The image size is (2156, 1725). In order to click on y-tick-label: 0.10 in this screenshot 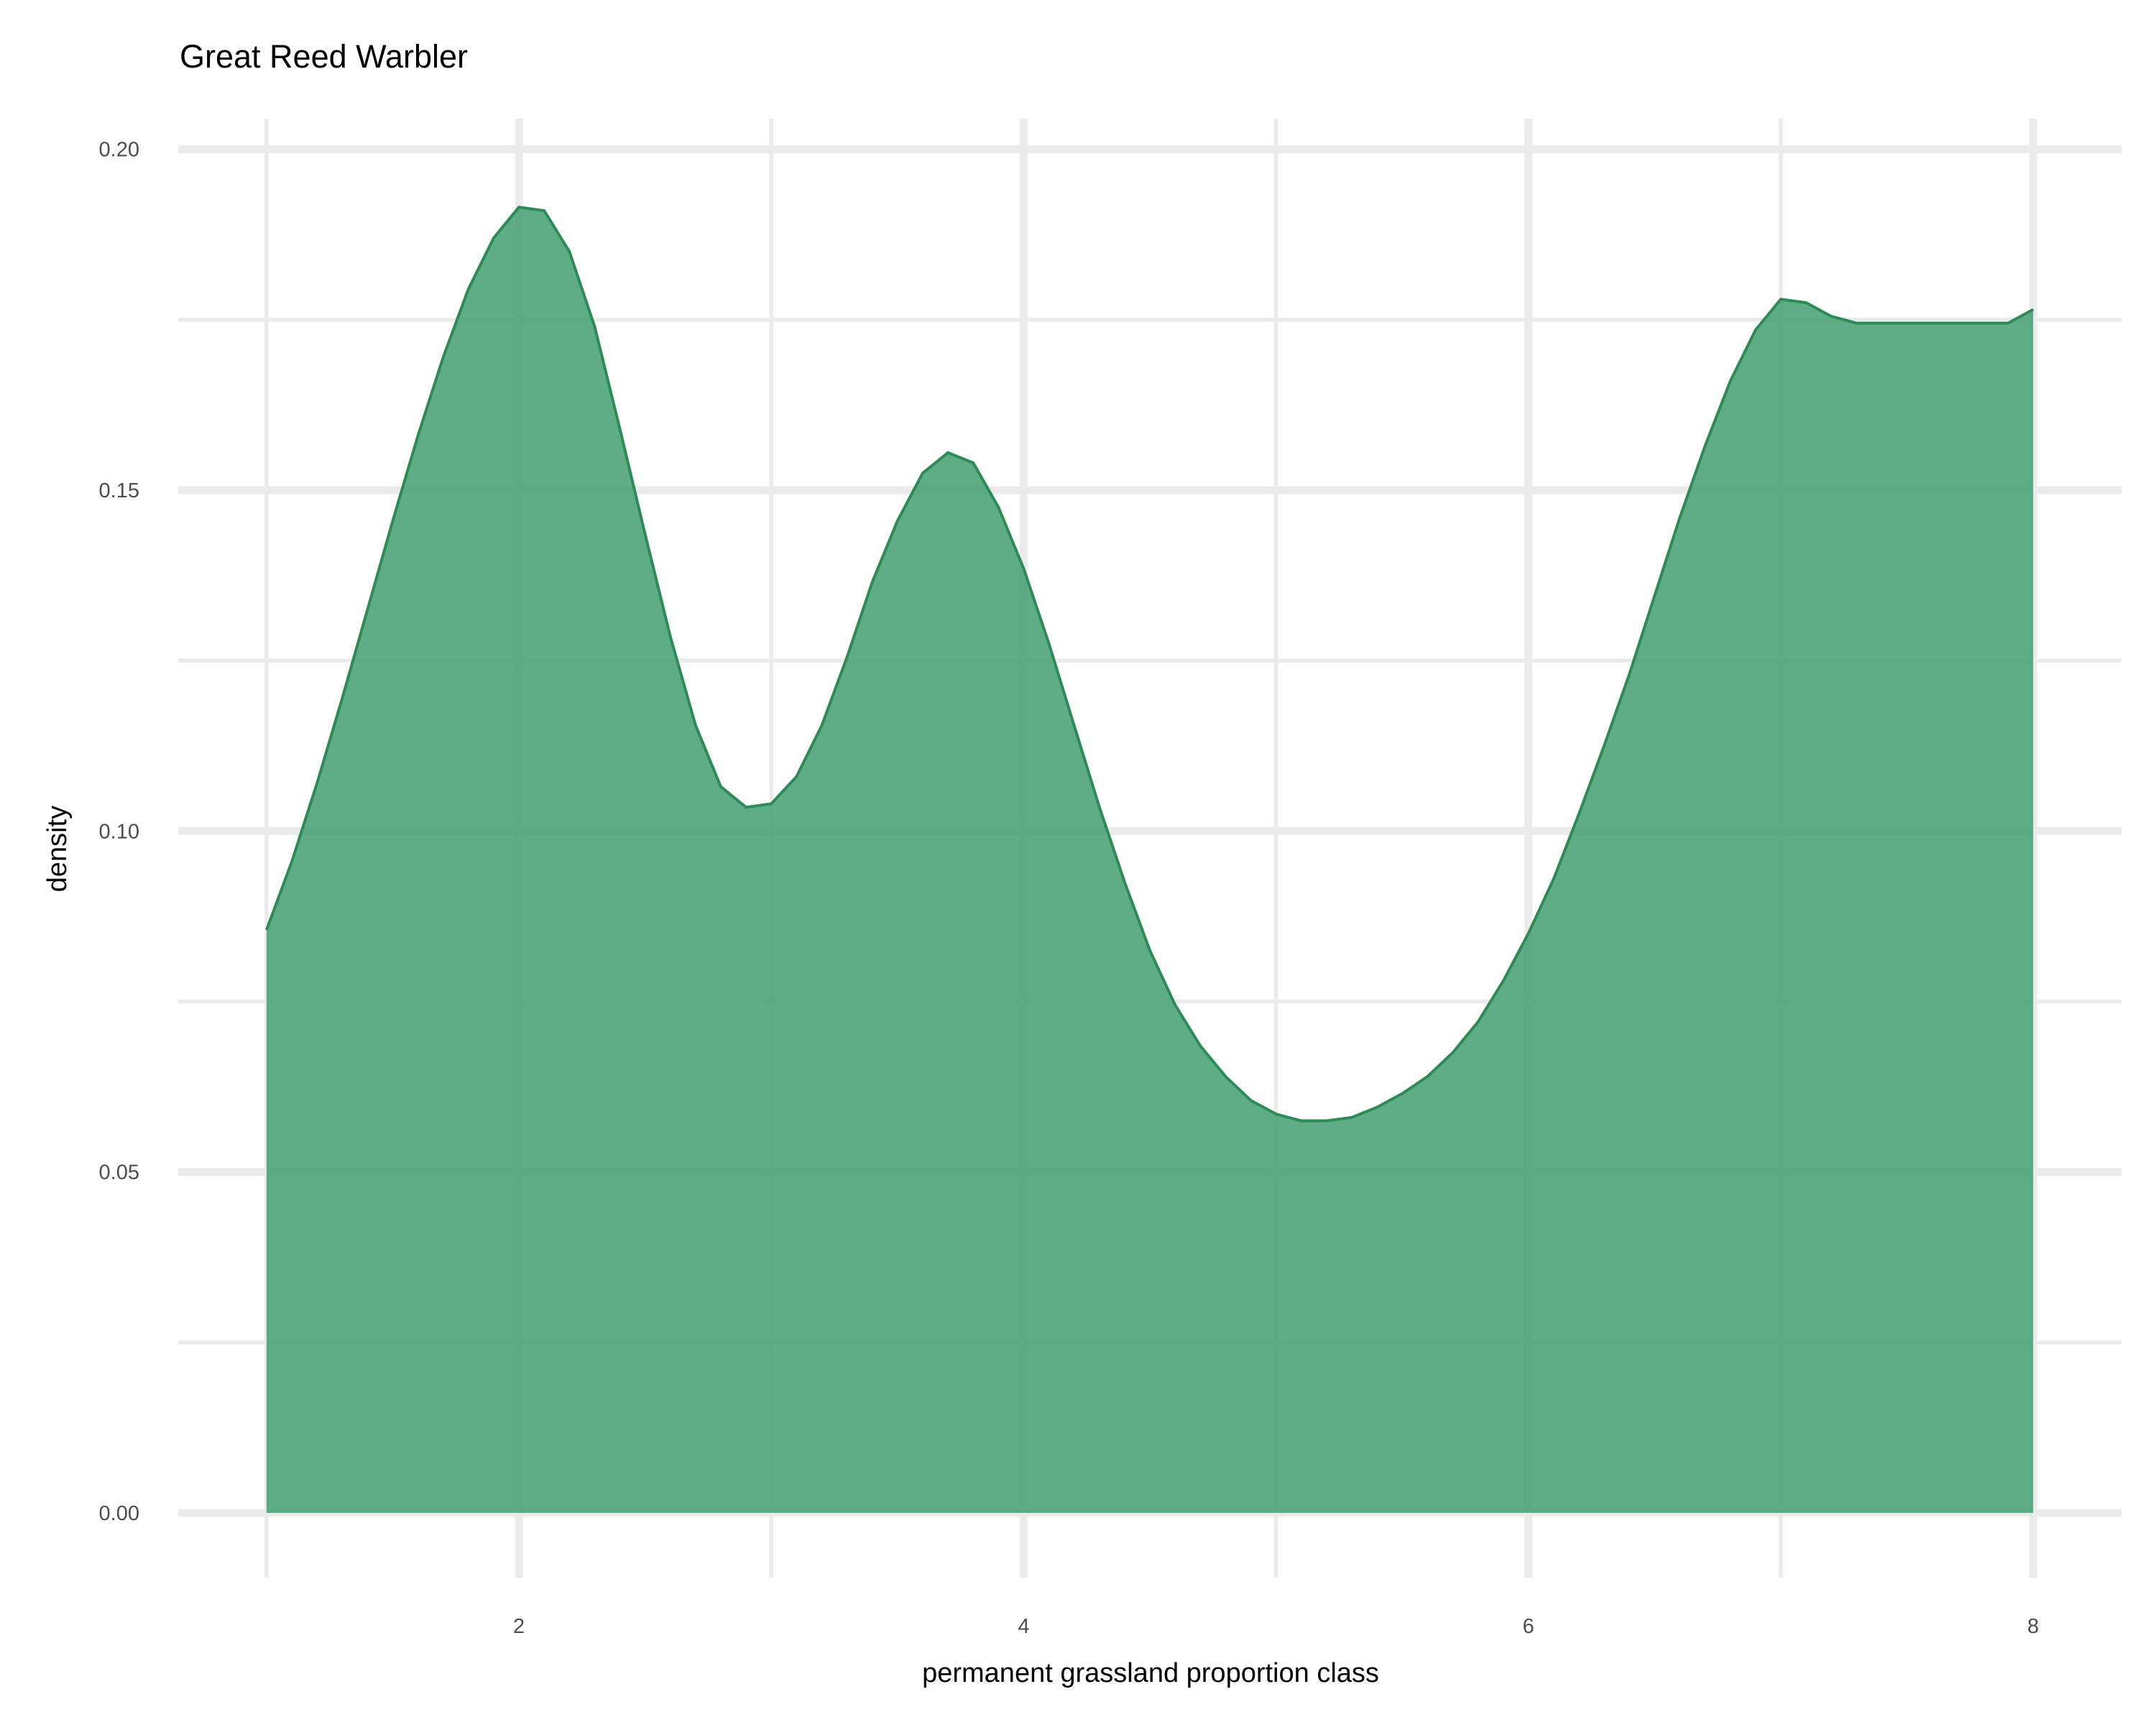, I will do `click(119, 831)`.